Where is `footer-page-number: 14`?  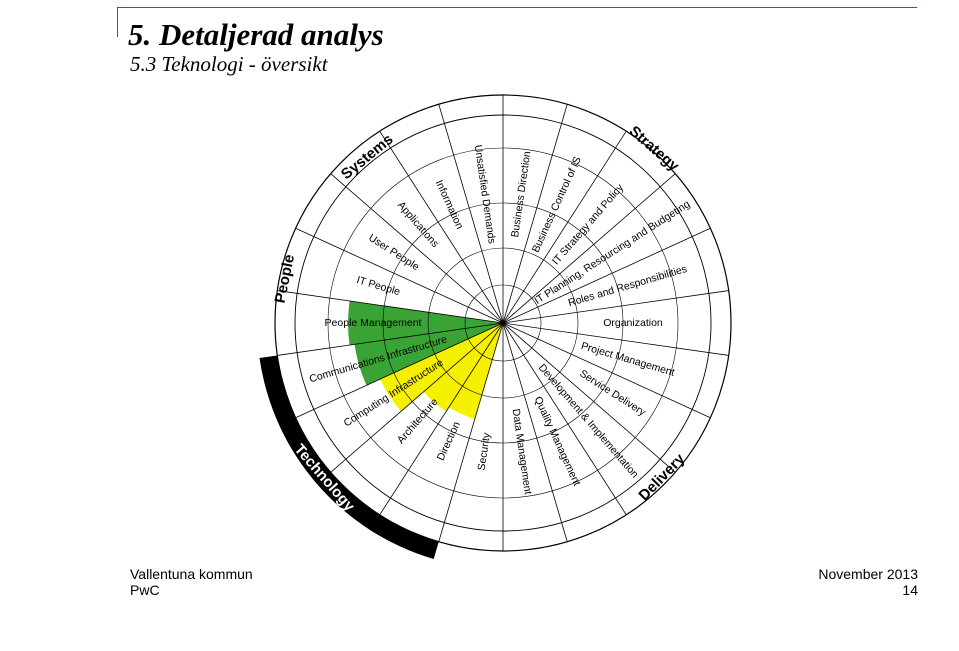
footer-page-number: 14 is located at coordinates (910, 590).